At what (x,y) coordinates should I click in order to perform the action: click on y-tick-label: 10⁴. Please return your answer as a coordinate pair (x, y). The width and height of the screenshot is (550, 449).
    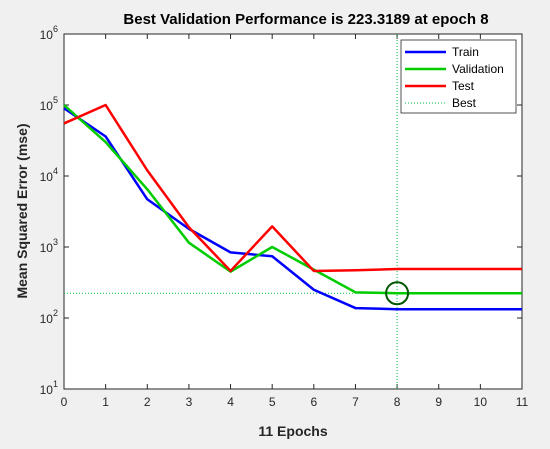
    Looking at the image, I should click on (49, 175).